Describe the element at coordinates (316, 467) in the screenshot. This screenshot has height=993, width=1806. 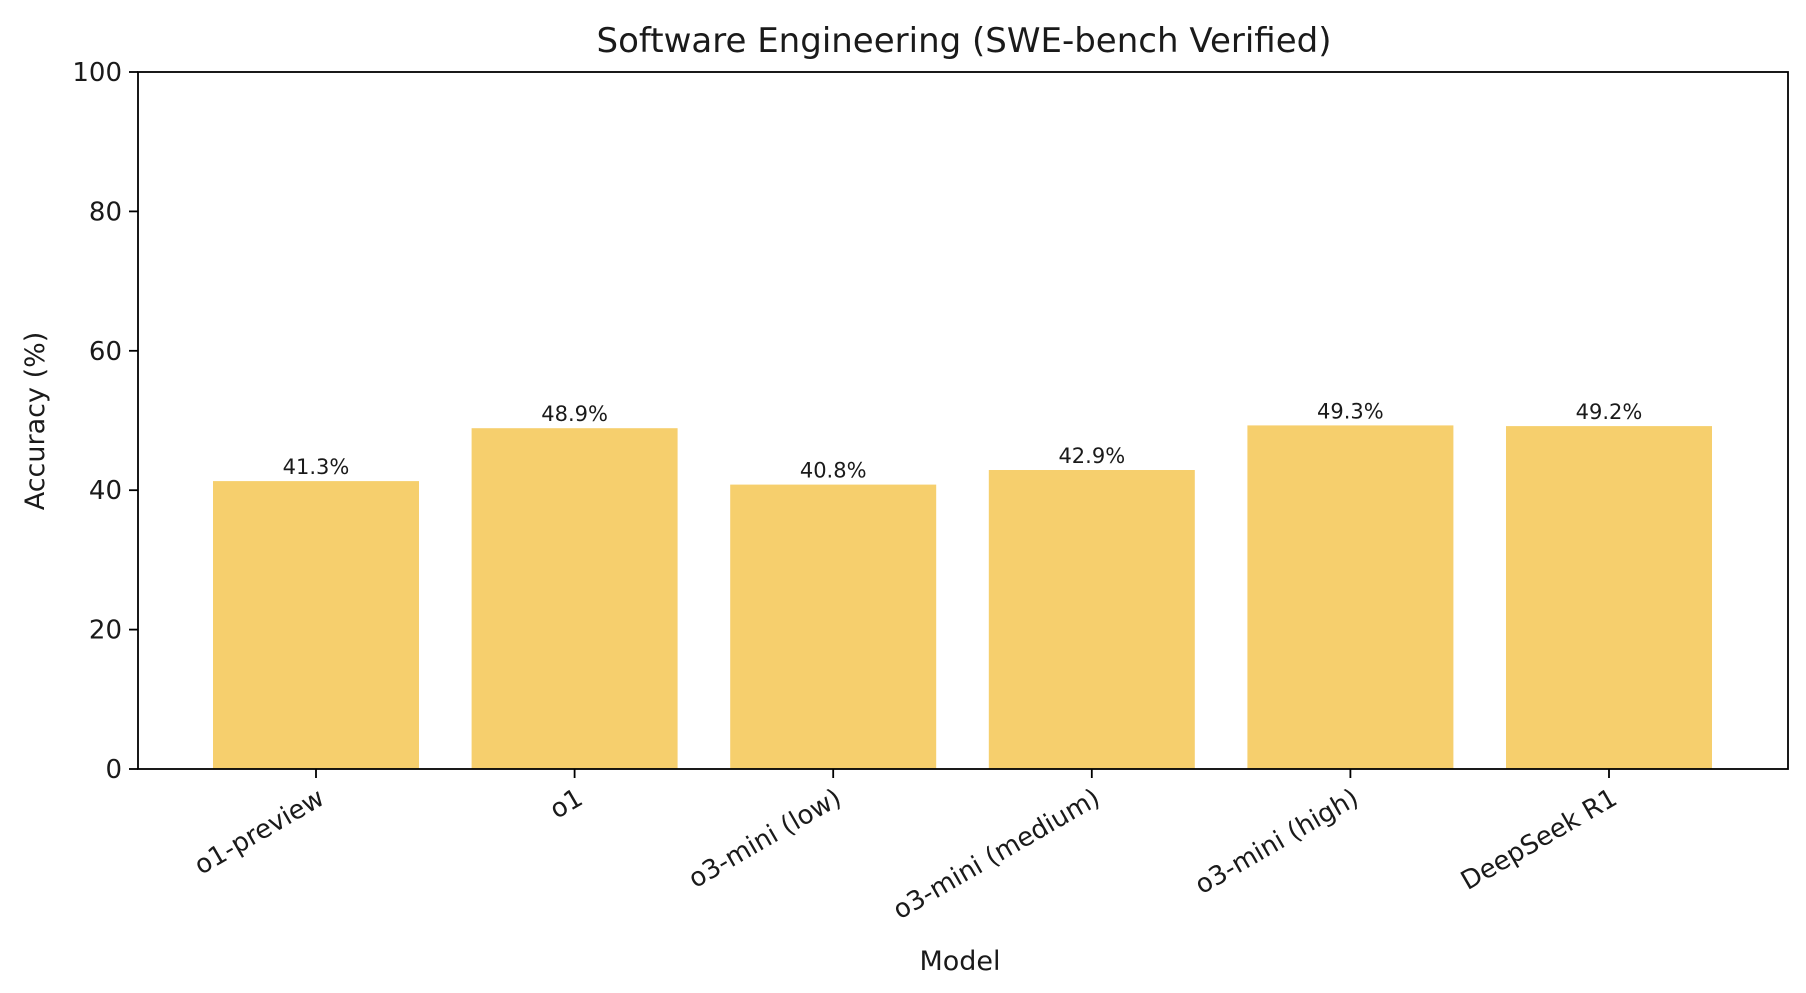
I see `data-label: 41.3%` at that location.